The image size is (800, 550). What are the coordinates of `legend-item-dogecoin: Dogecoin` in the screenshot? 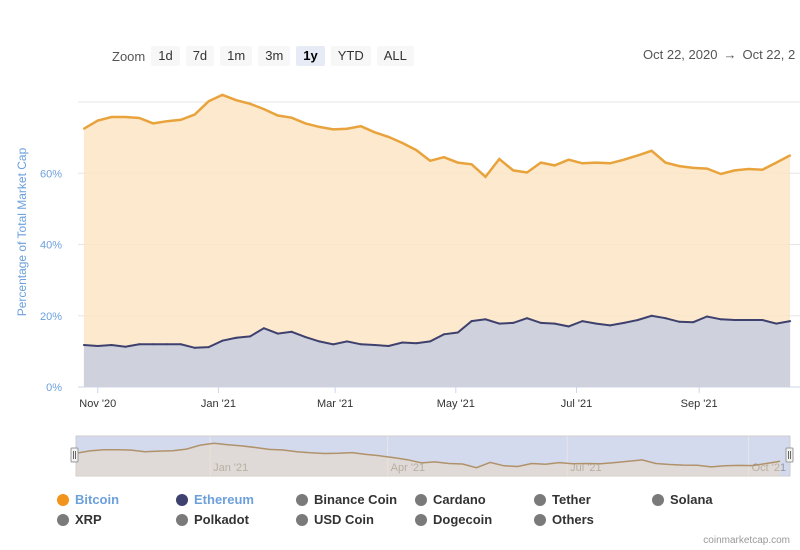 It's located at (453, 519).